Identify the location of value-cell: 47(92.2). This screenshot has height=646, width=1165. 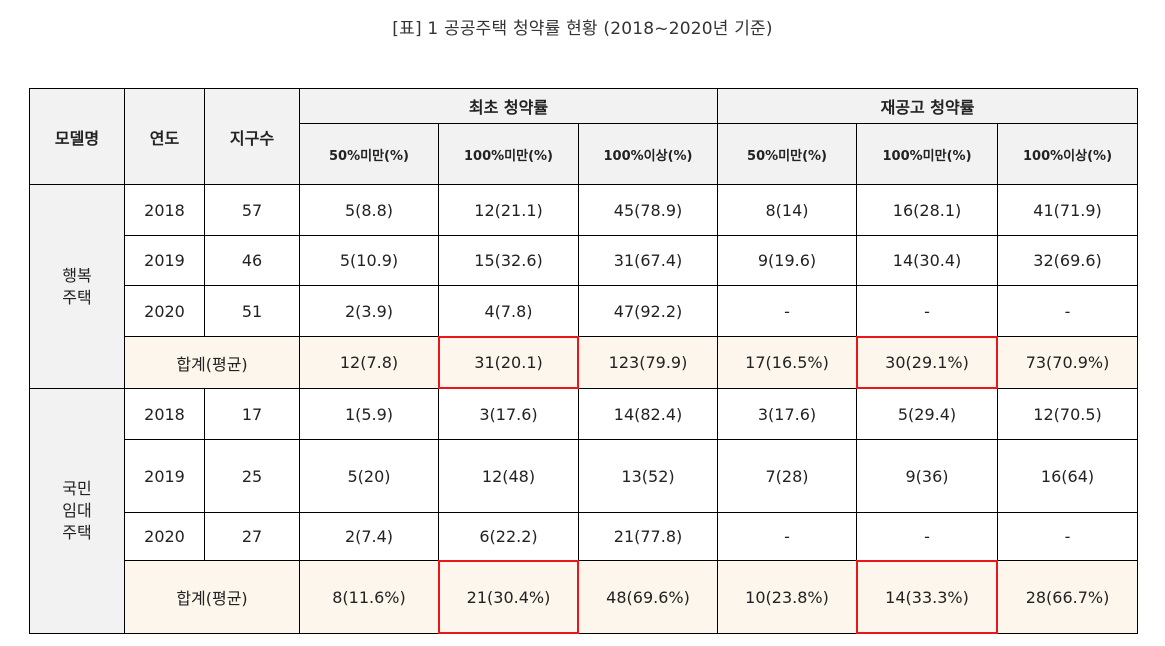
(648, 311).